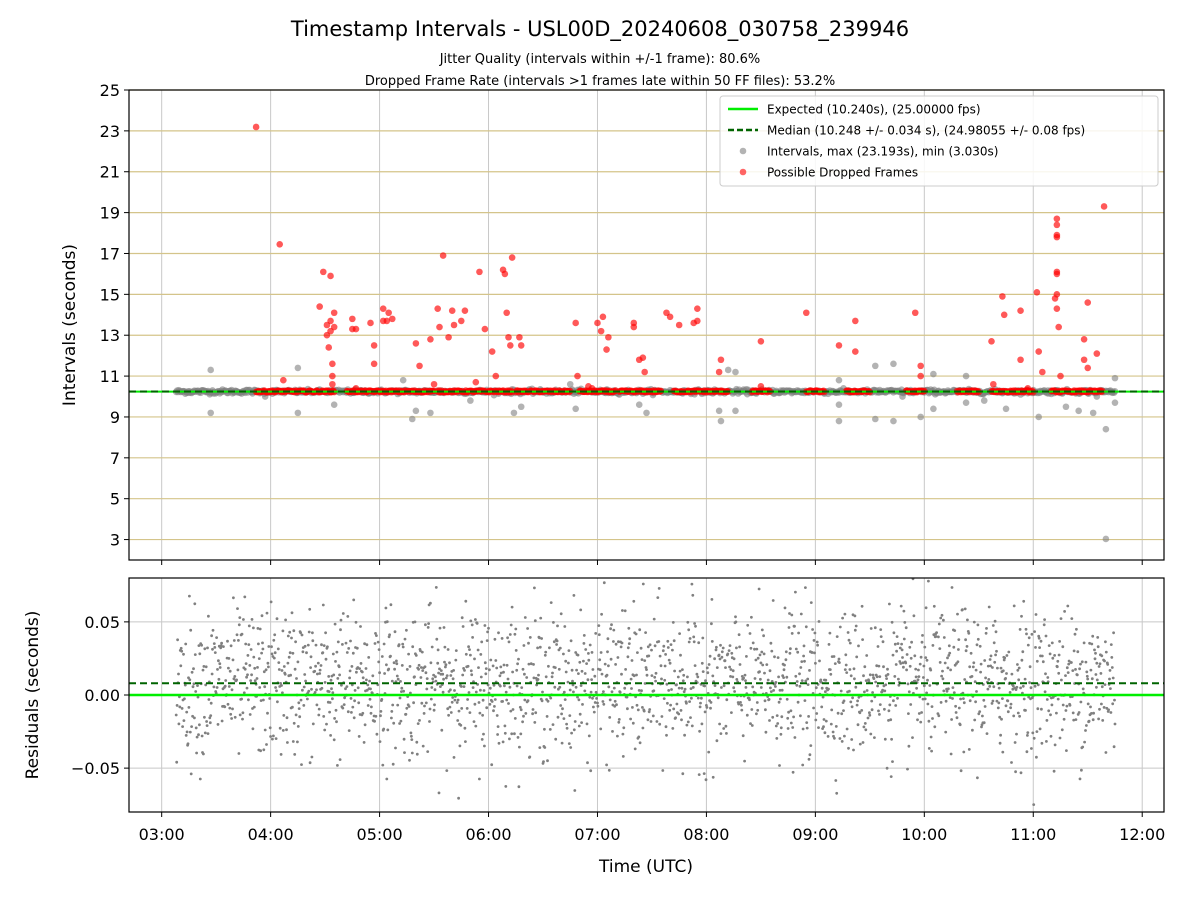 This screenshot has width=1200, height=900. Describe the element at coordinates (842, 173) in the screenshot. I see `legend-label: Possible Dropped Frames` at that location.